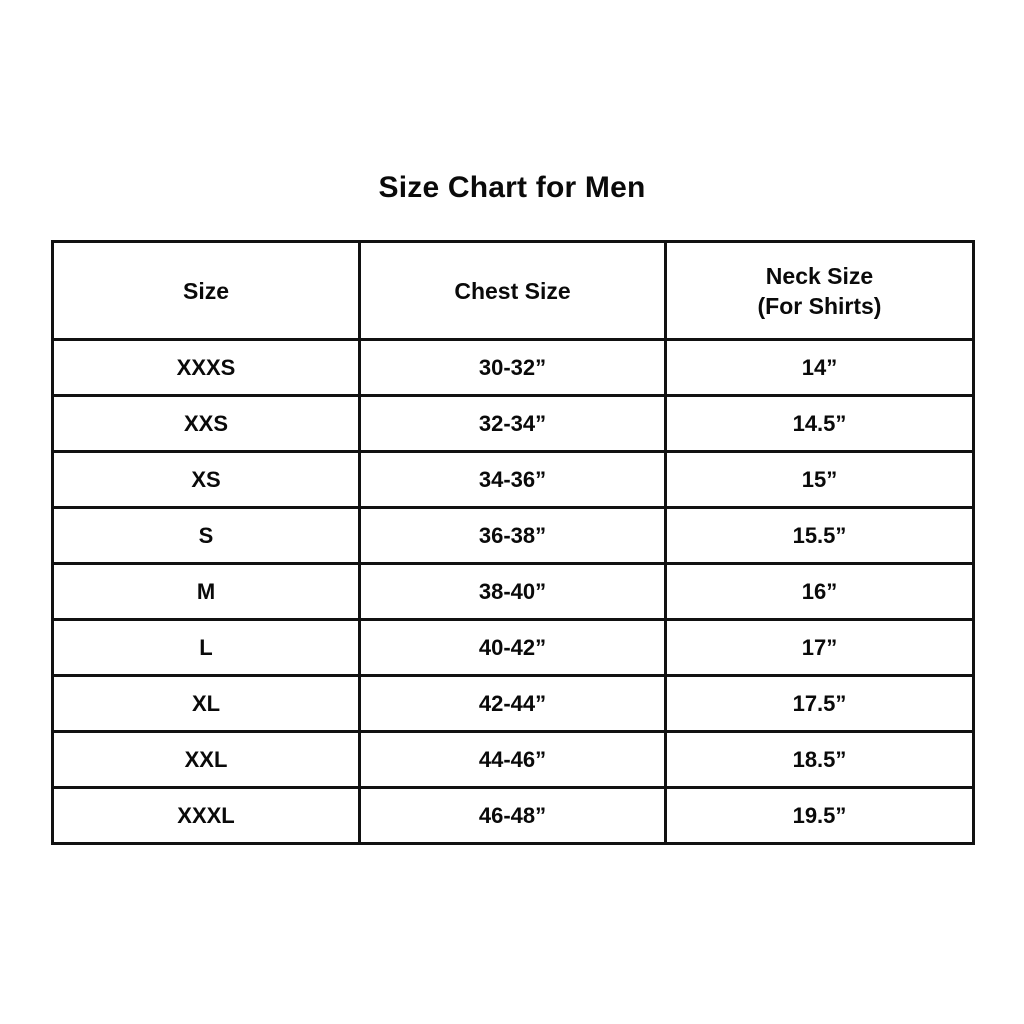  I want to click on cell-size: XS, so click(206, 479).